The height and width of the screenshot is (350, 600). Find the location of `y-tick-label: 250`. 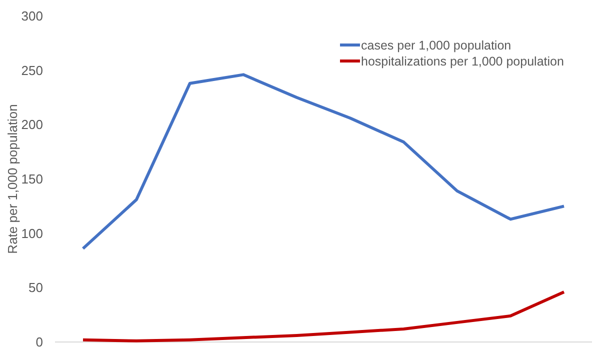

y-tick-label: 250 is located at coordinates (32, 70).